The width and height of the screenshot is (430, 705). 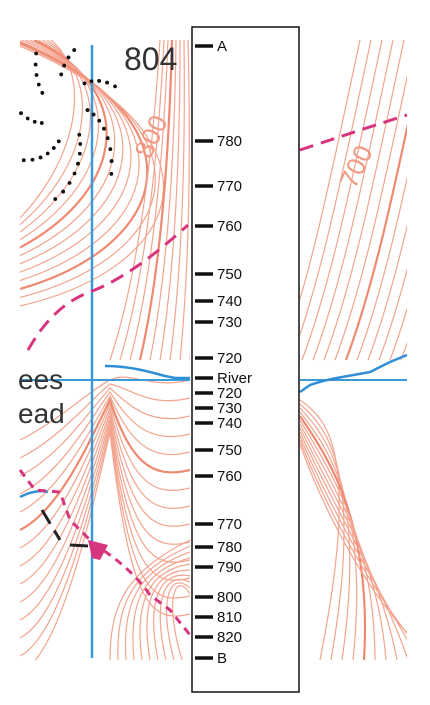 I want to click on spot-height: 804, so click(x=150, y=59).